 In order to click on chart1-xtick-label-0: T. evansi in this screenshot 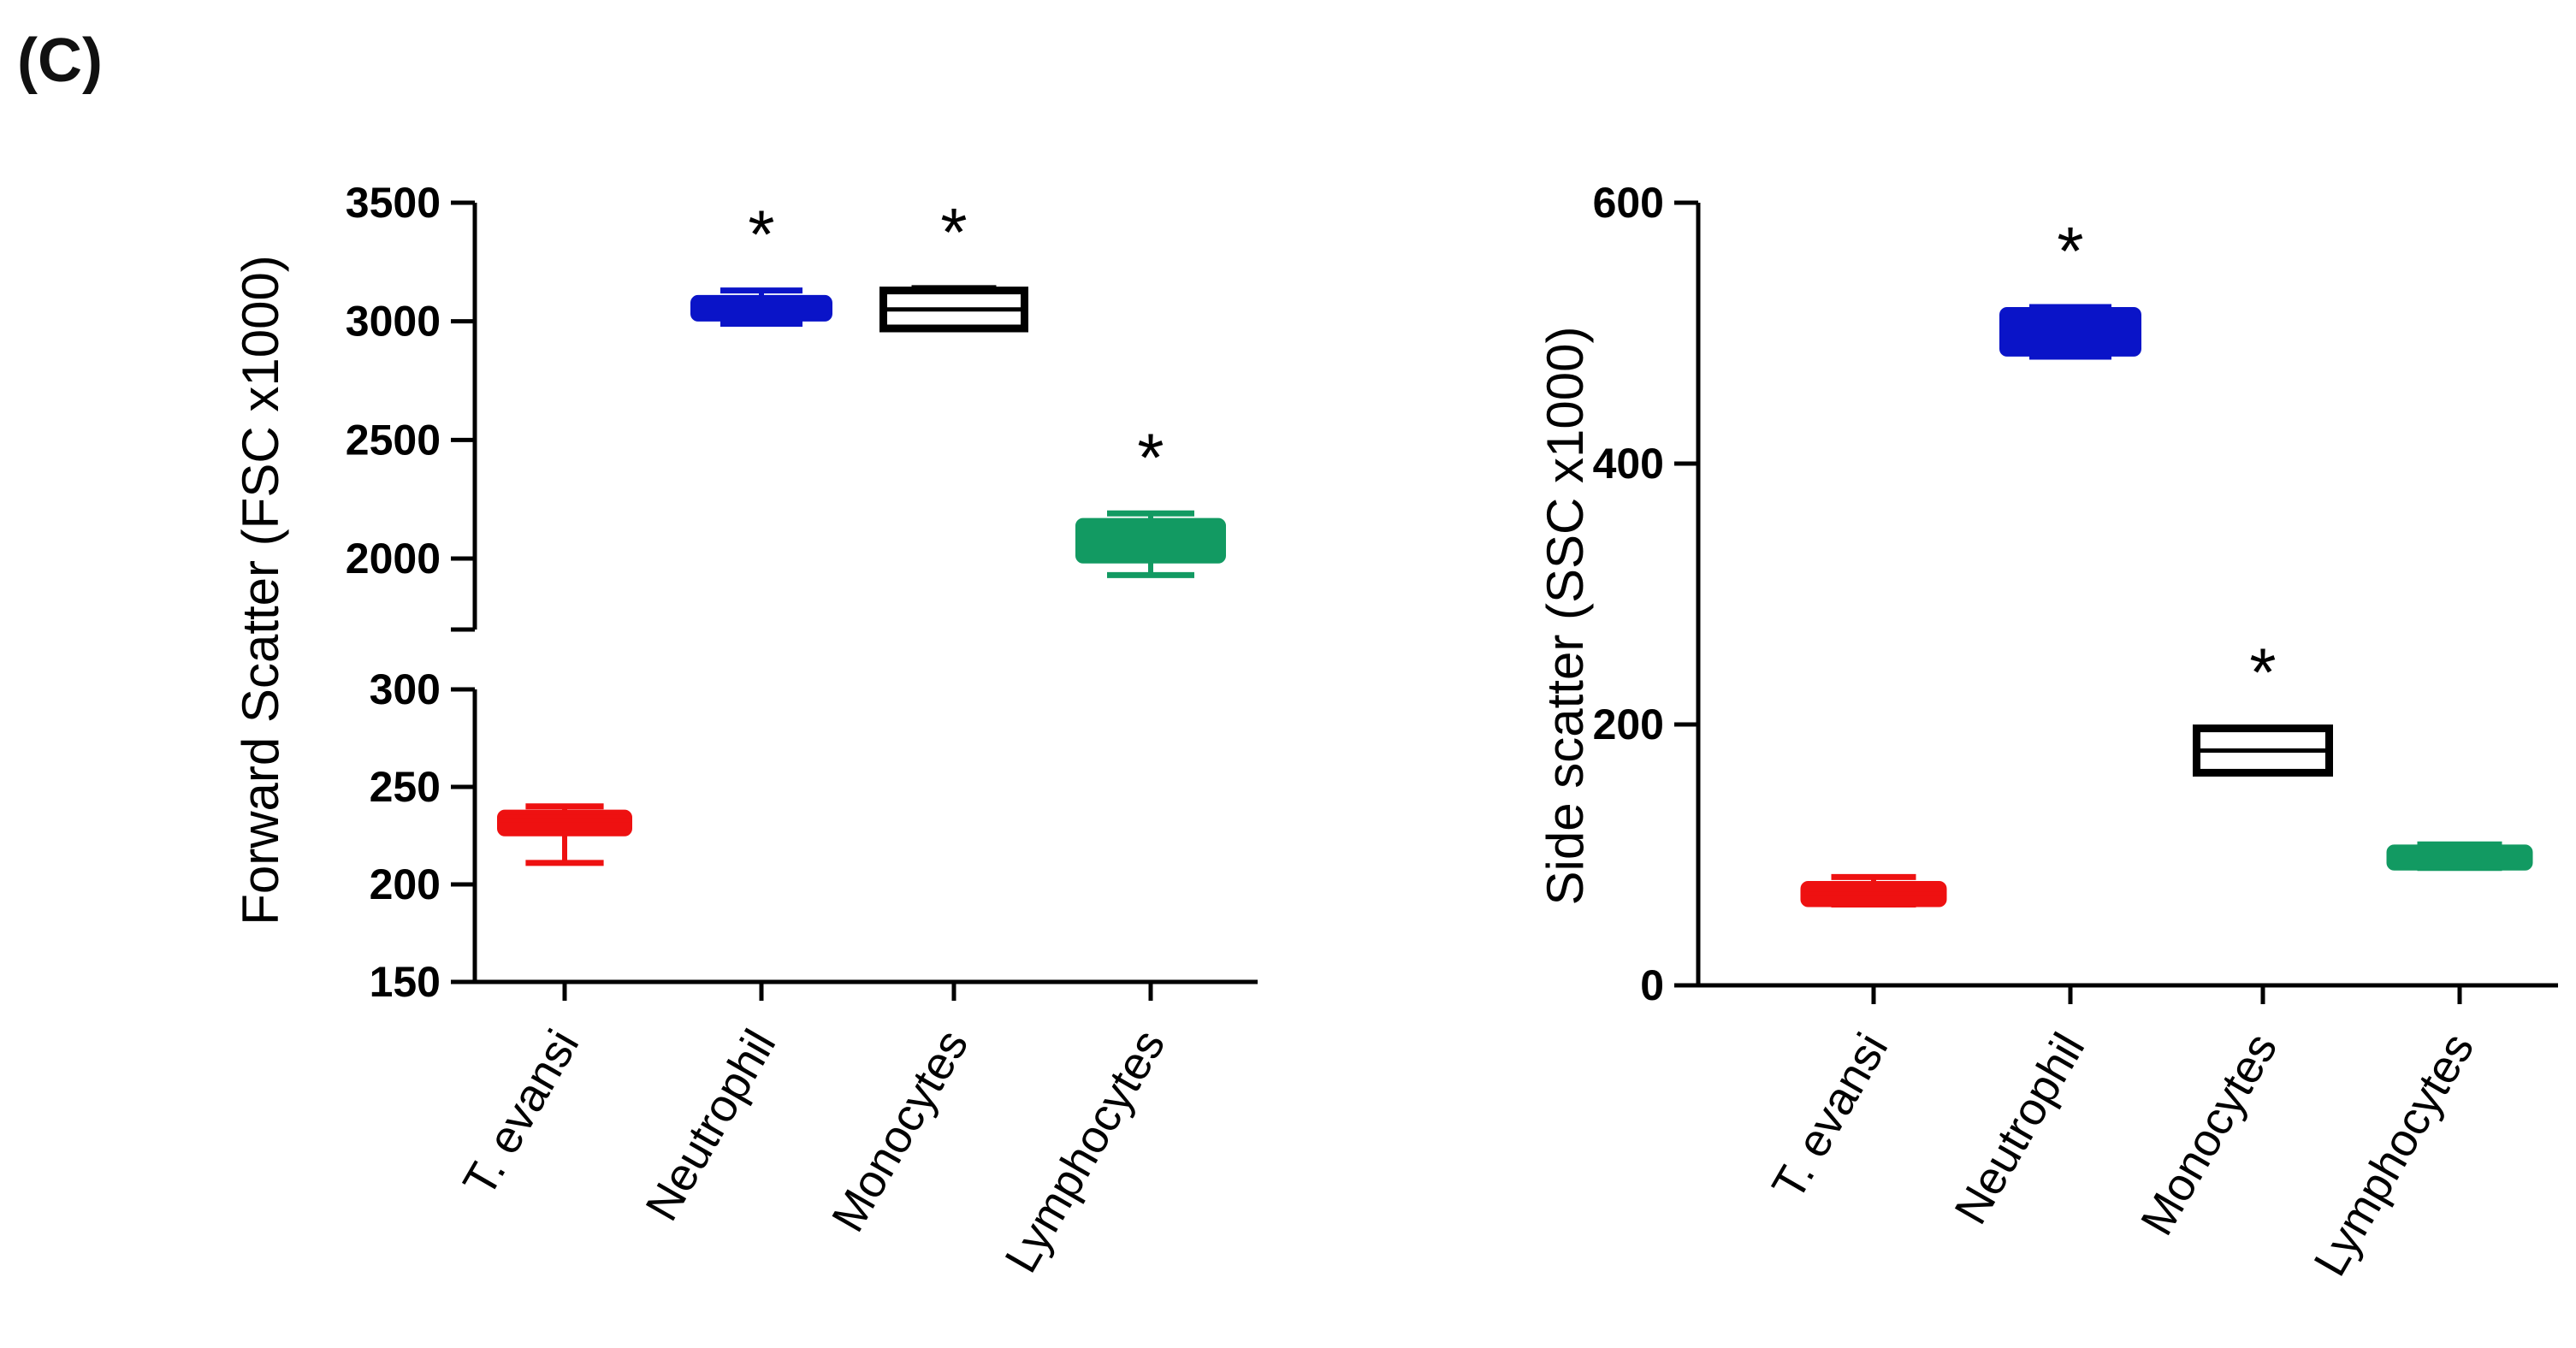, I will do `click(521, 1113)`.